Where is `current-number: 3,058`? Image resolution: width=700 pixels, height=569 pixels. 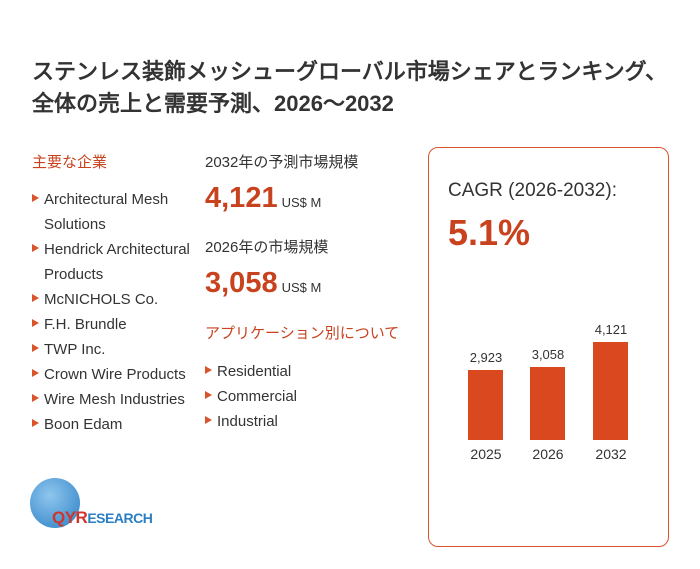
current-number: 3,058 is located at coordinates (241, 283).